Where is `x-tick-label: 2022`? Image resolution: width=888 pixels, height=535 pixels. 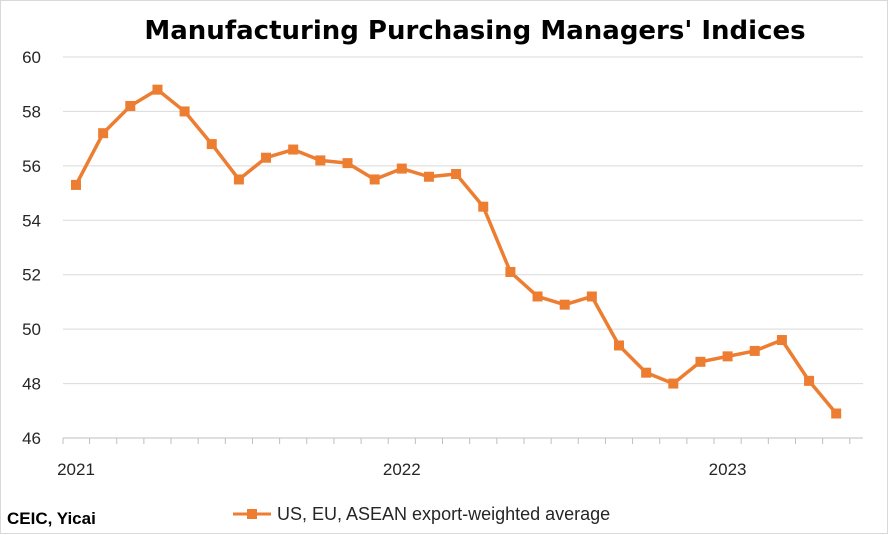 x-tick-label: 2022 is located at coordinates (402, 469).